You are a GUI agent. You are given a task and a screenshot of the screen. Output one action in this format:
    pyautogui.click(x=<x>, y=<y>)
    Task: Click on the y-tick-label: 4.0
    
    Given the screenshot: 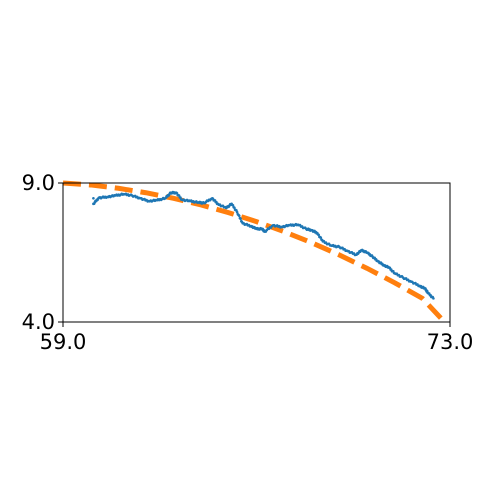 What is the action you would take?
    pyautogui.click(x=38, y=322)
    